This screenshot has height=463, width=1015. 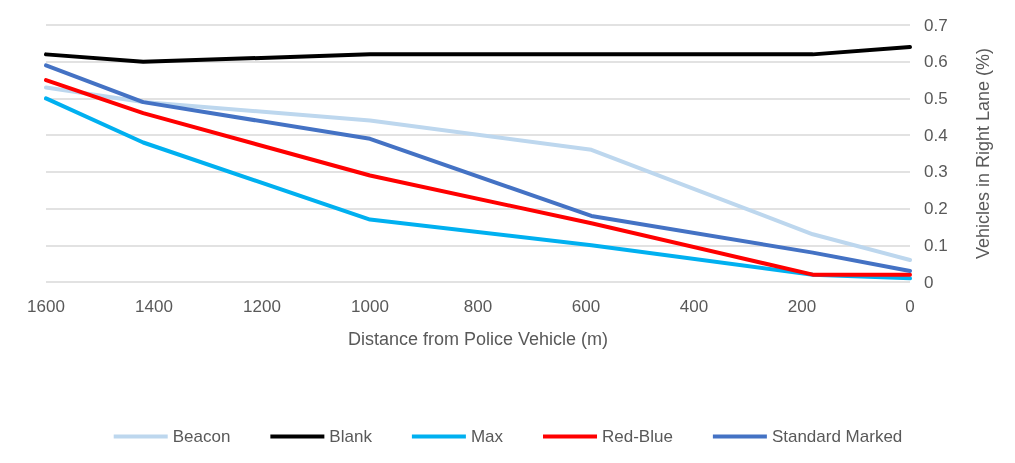 What do you see at coordinates (929, 282) in the screenshot?
I see `y-tick-label: 0` at bounding box center [929, 282].